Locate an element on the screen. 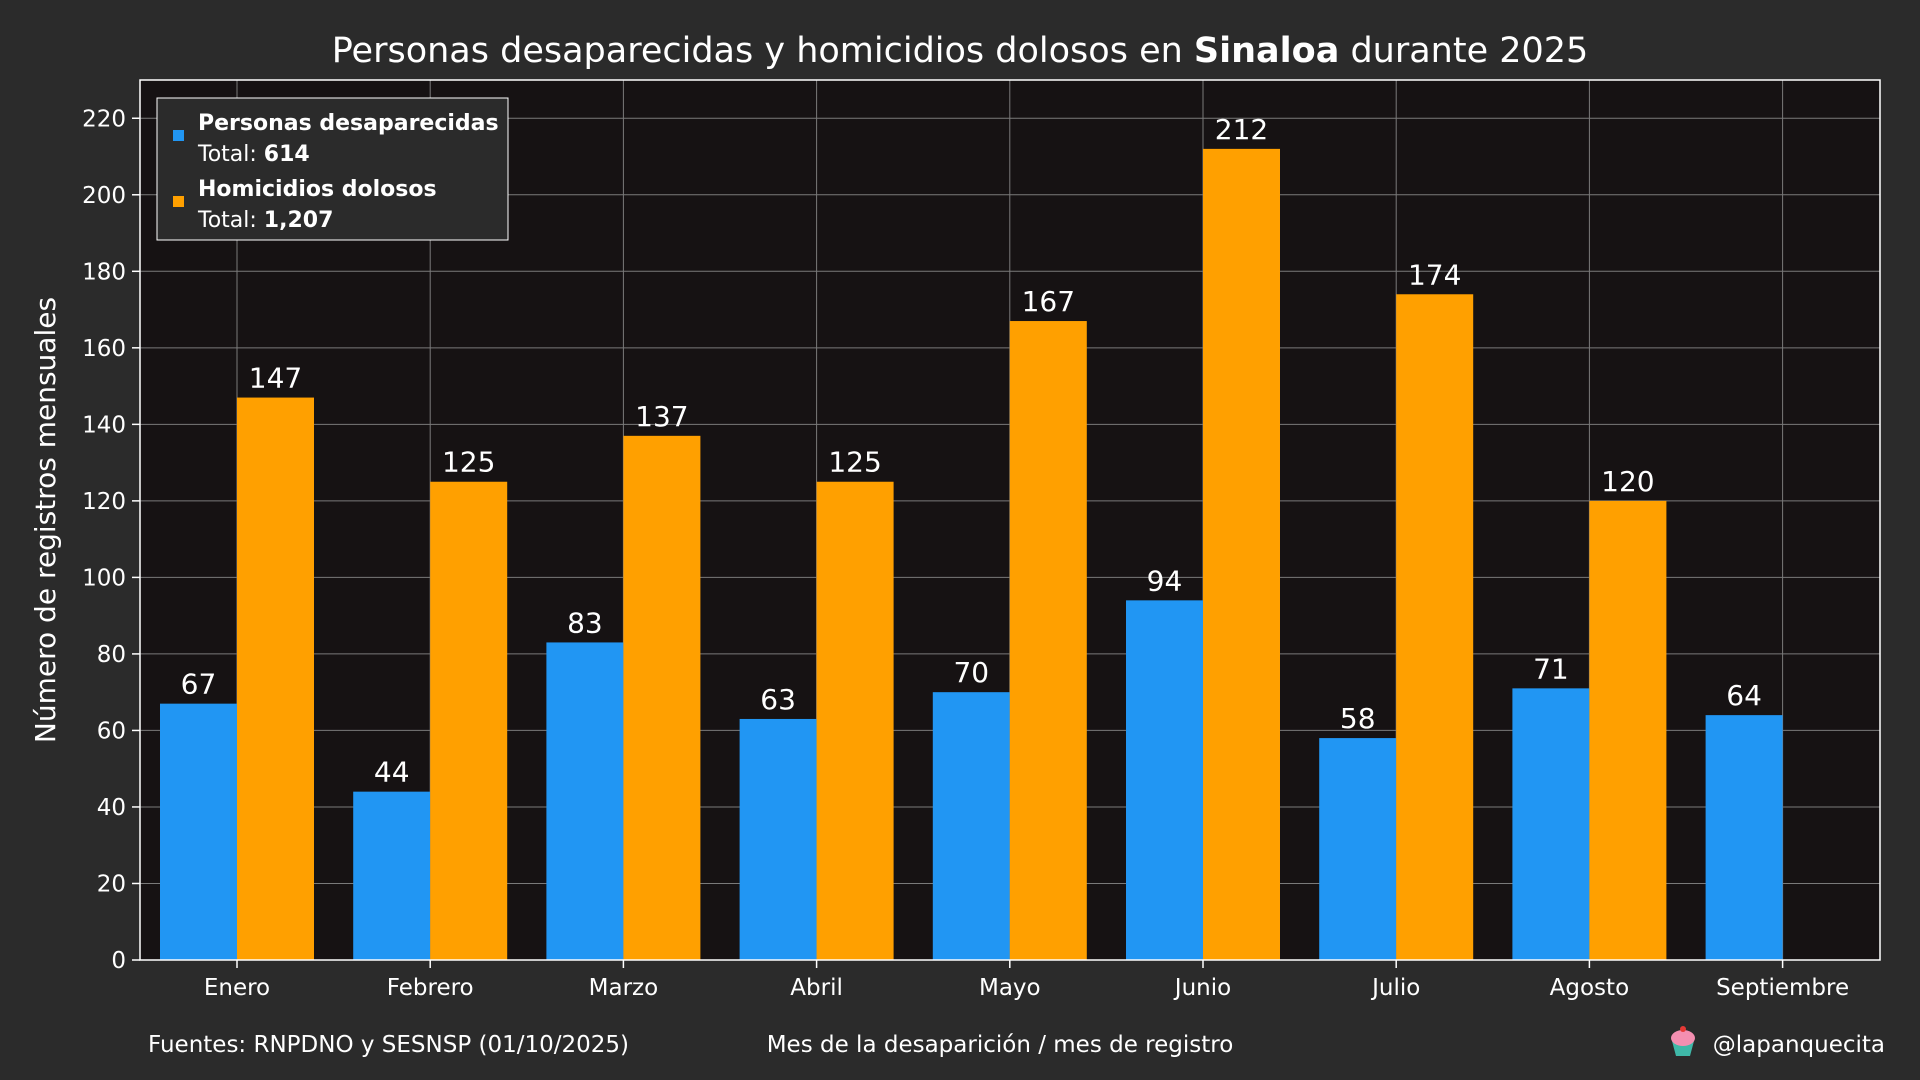  author-handle: @lapanquecita is located at coordinates (1799, 1045).